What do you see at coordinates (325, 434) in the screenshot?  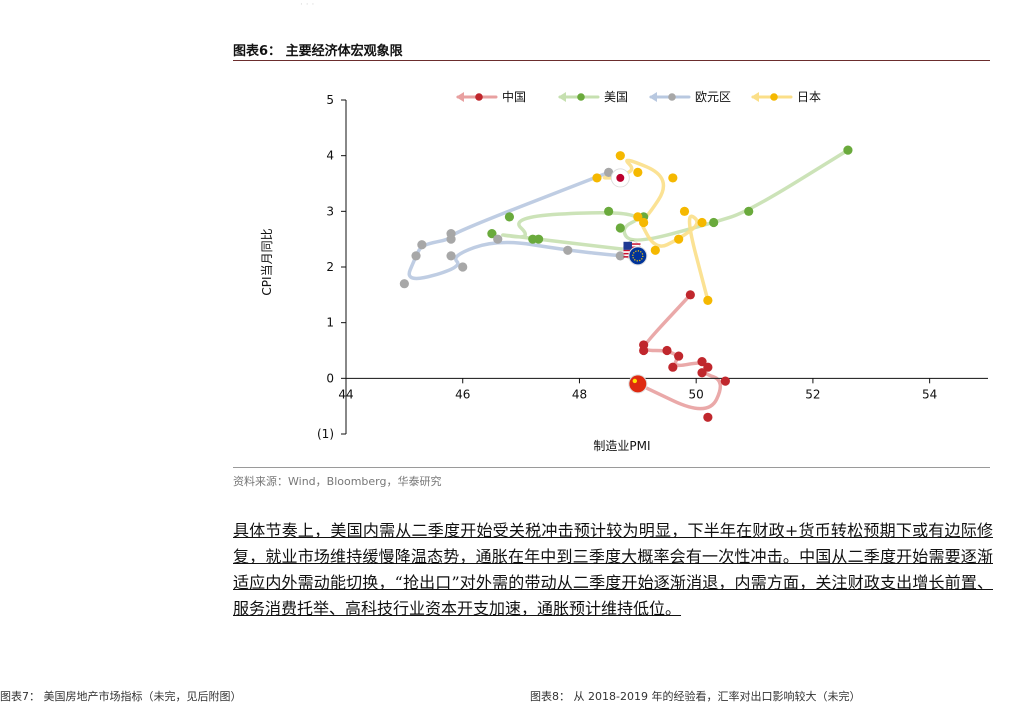 I see `y-tick-label: (1)` at bounding box center [325, 434].